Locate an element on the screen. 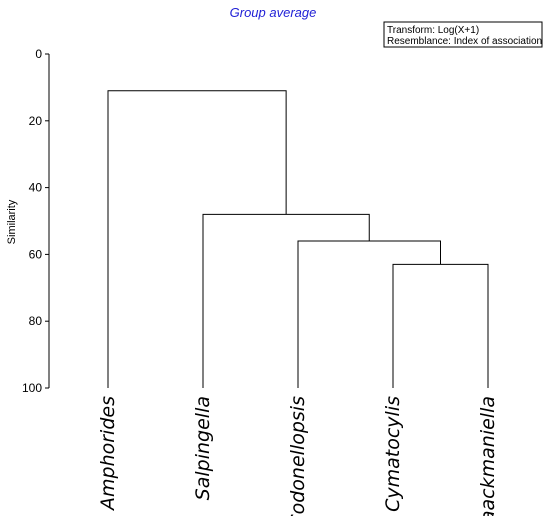 The height and width of the screenshot is (516, 550). leaf-label: Salpingella is located at coordinates (203, 448).